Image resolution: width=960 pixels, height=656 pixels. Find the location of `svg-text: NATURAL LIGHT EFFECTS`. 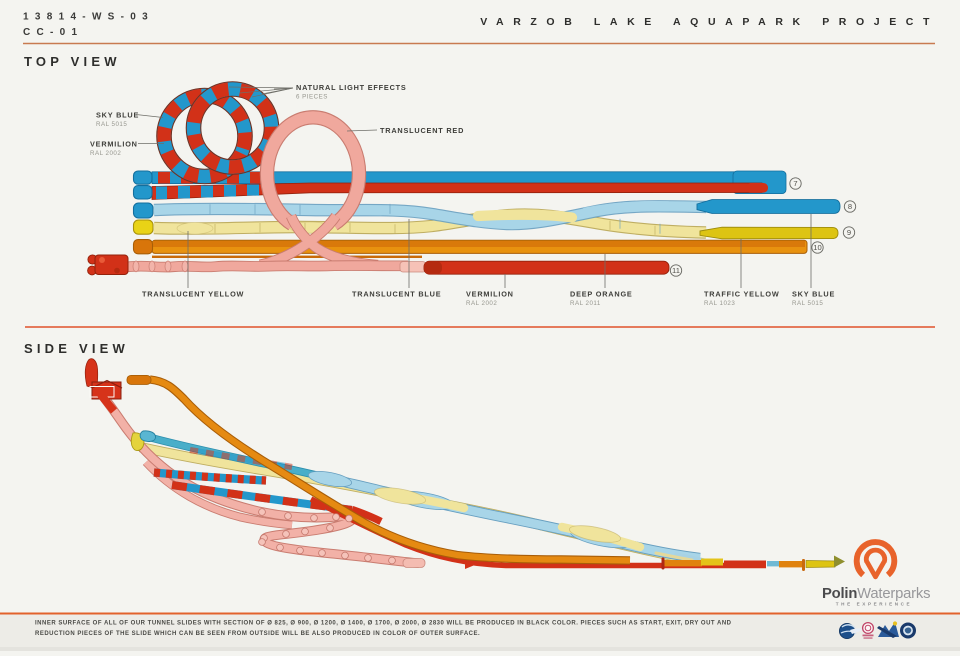

svg-text: NATURAL LIGHT EFFECTS is located at coordinates (351, 87).